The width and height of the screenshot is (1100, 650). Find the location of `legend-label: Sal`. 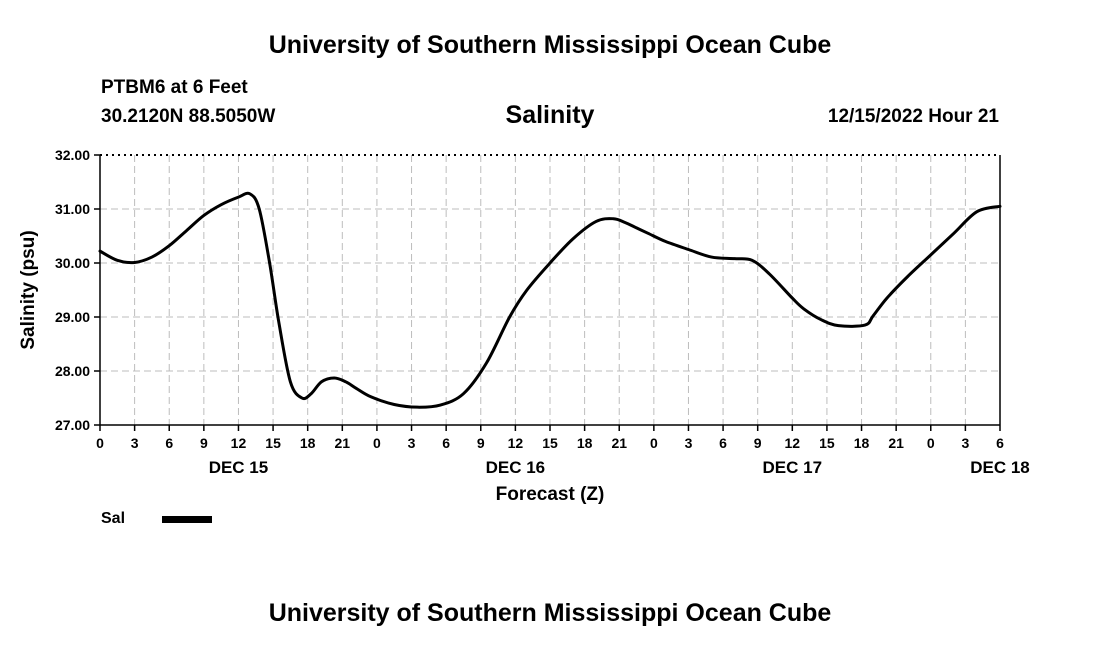

legend-label: Sal is located at coordinates (113, 518).